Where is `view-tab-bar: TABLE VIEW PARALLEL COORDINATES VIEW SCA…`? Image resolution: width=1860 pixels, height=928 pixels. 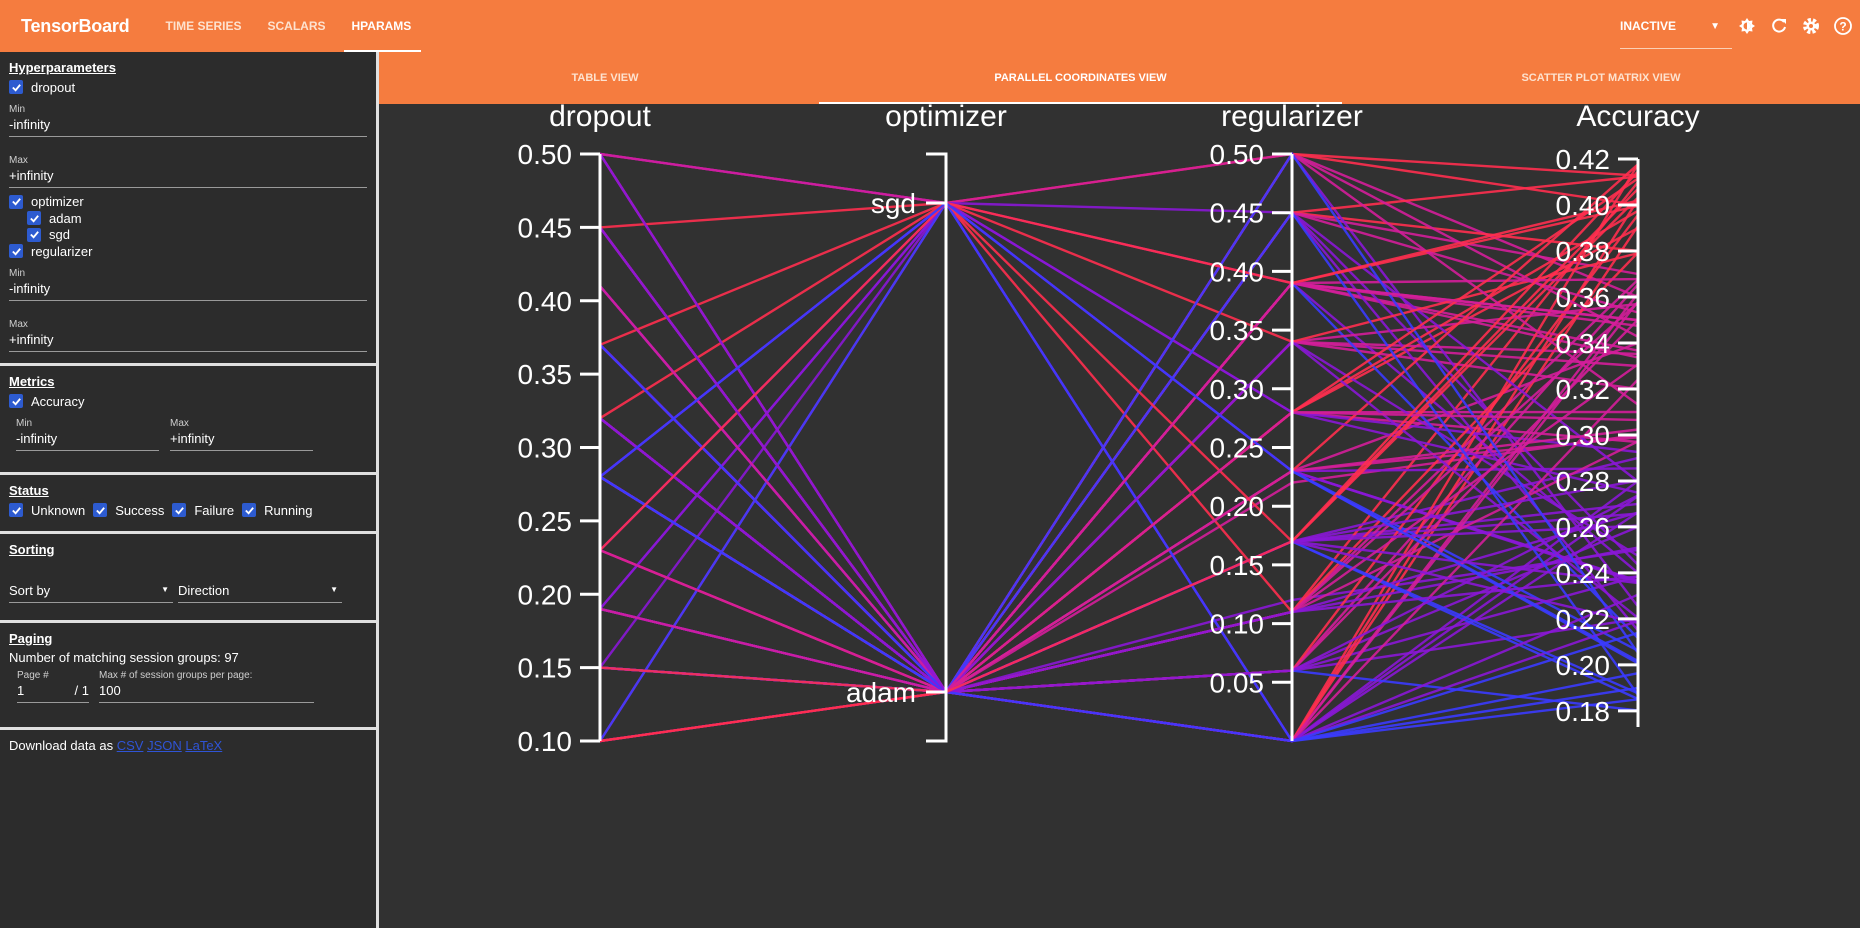 view-tab-bar: TABLE VIEW PARALLEL COORDINATES VIEW SCA… is located at coordinates (1119, 78).